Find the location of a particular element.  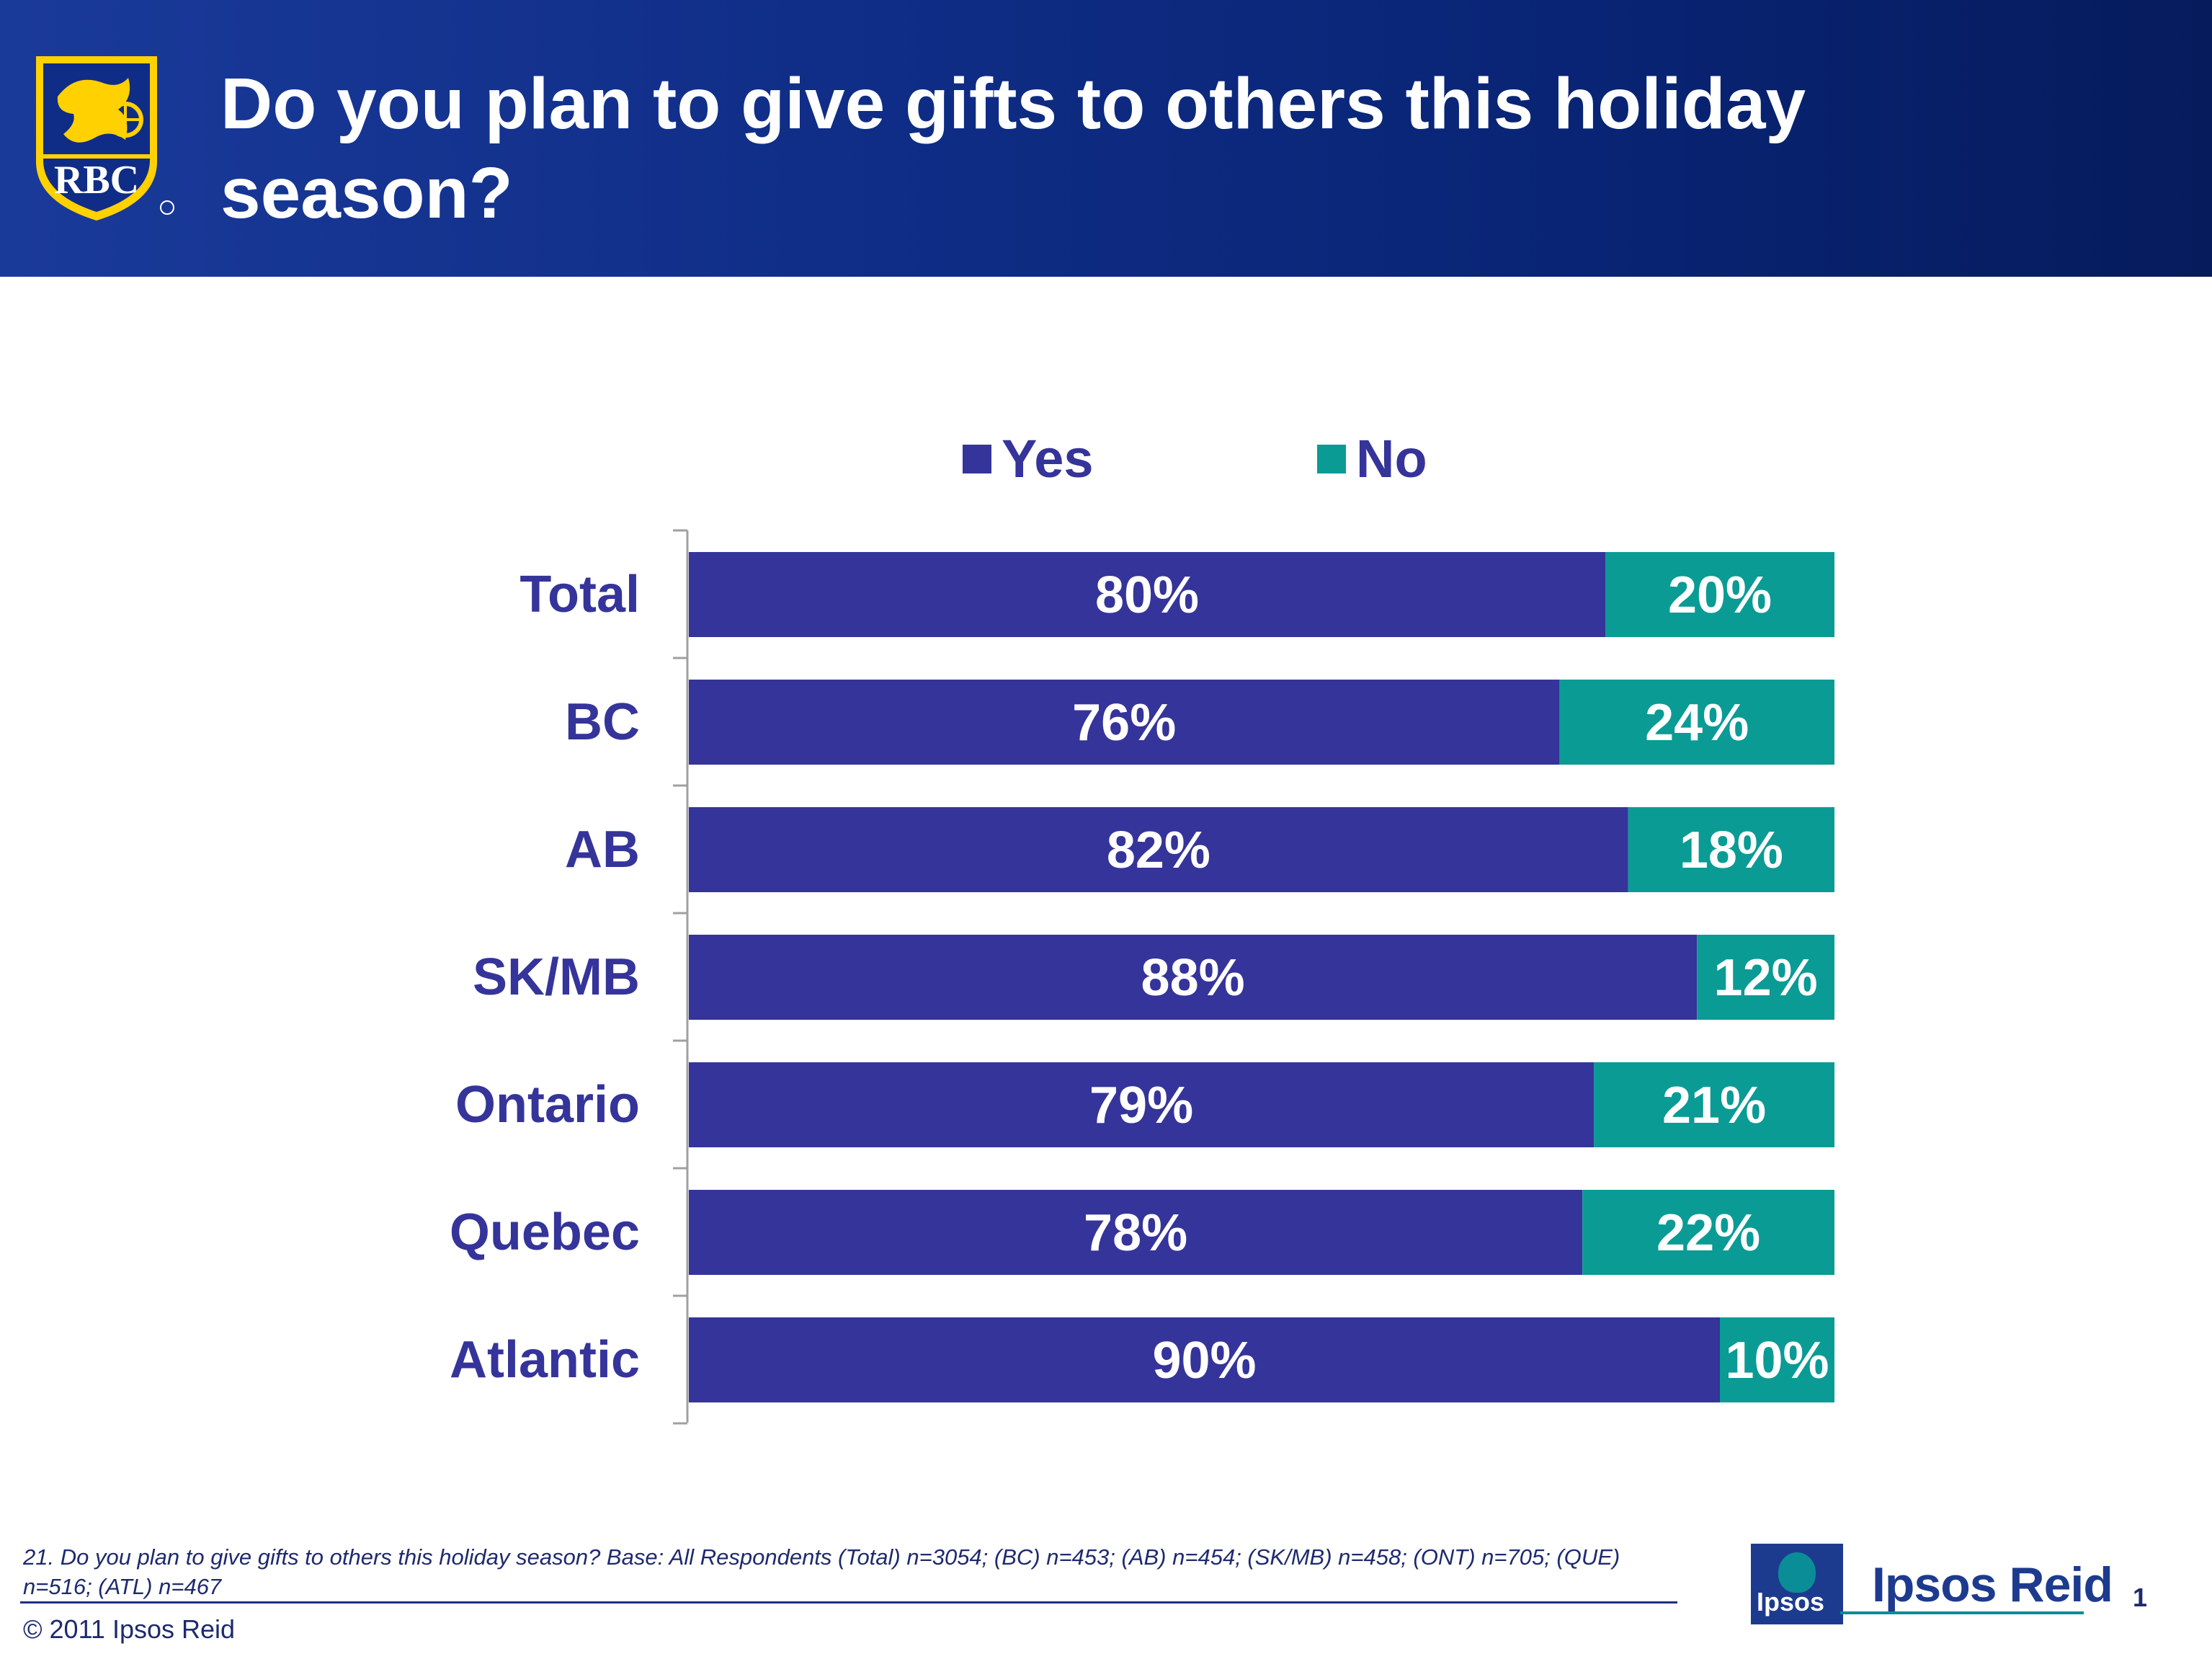

category-label: Ontario is located at coordinates (547, 1105).